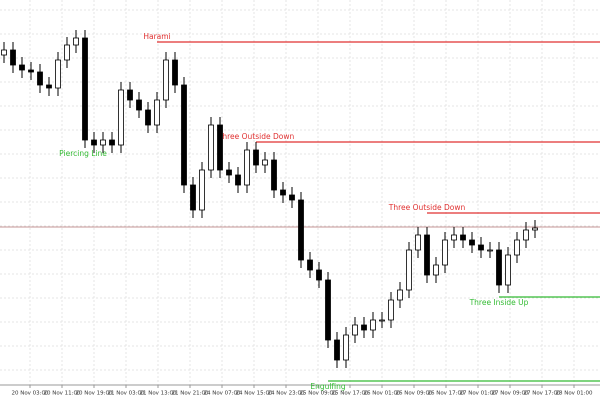 This screenshot has height=400, width=600. What do you see at coordinates (510, 394) in the screenshot?
I see `x-tick-label: 27 Nov 09:00` at bounding box center [510, 394].